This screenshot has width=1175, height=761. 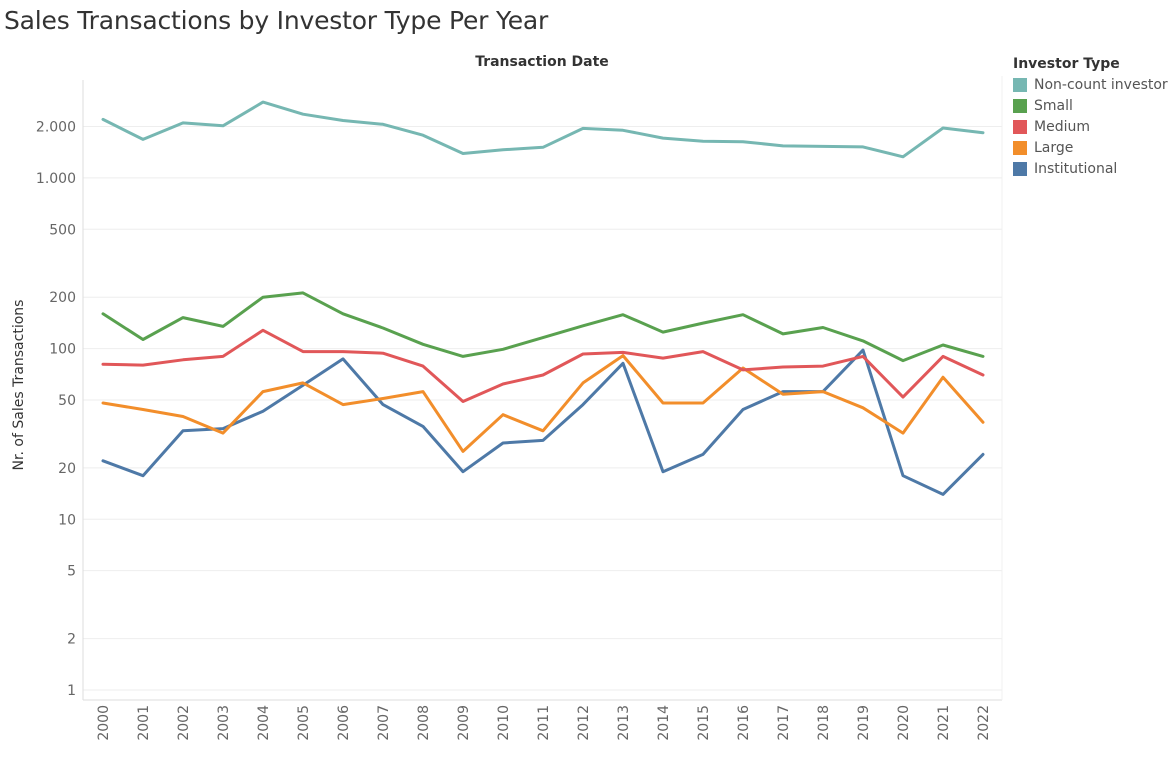 I want to click on legend-item-institutional: Institutional, so click(x=1093, y=168).